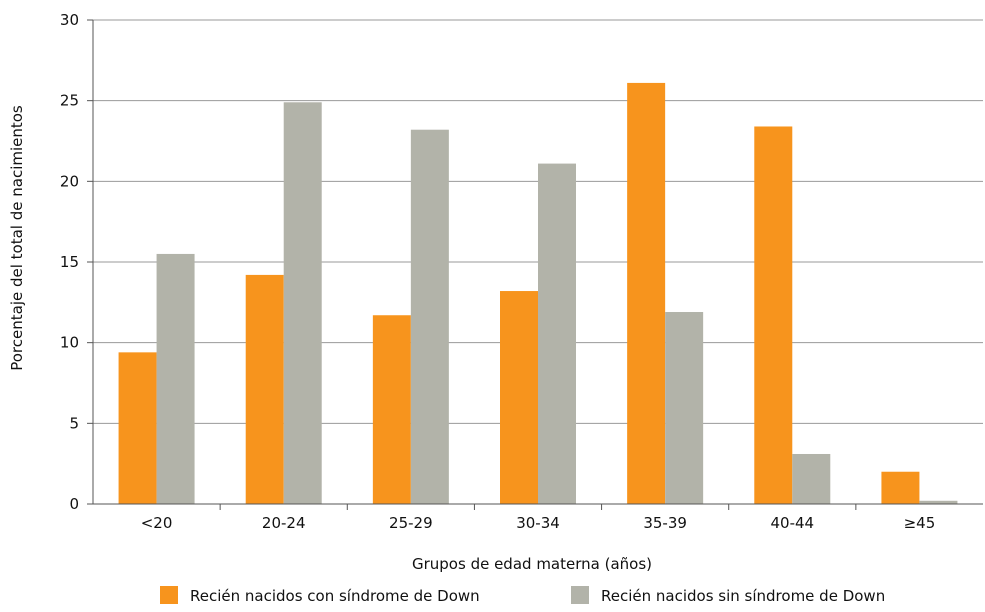 This screenshot has width=985, height=612. I want to click on x-tick-label: 40-44, so click(792, 523).